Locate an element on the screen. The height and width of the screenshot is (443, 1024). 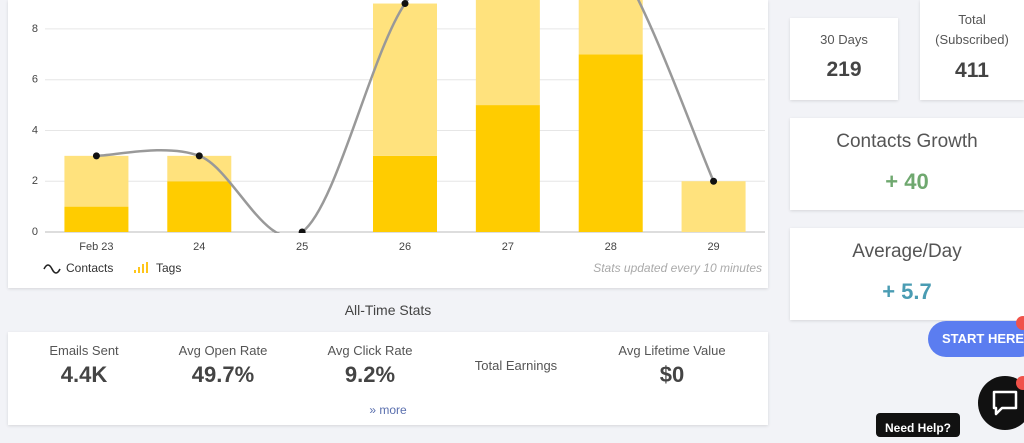
side-card: Contacts Growth + 40 is located at coordinates (907, 164).